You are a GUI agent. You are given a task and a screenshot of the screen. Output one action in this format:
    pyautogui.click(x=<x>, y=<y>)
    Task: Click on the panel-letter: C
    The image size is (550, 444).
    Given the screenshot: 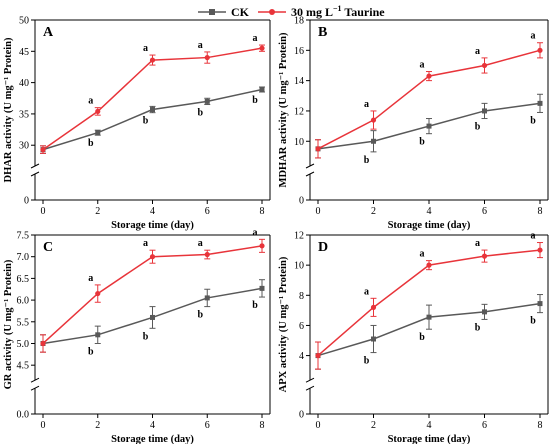 What is the action you would take?
    pyautogui.click(x=48, y=247)
    